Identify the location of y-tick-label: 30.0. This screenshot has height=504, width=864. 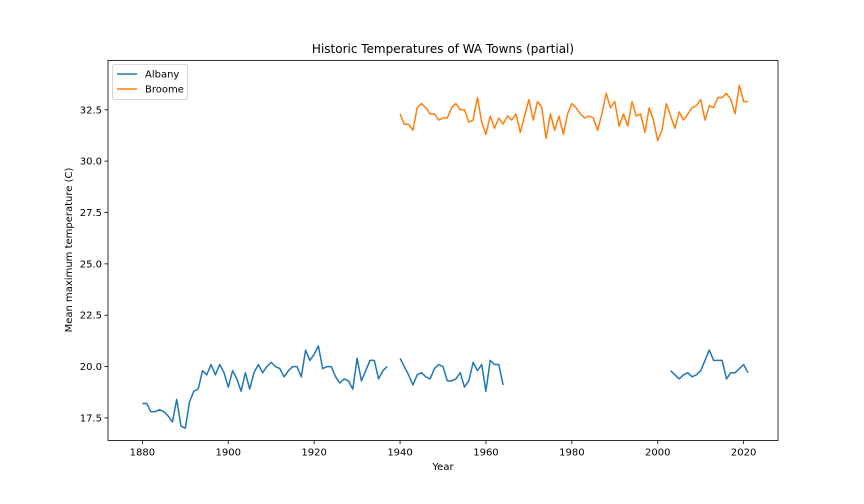
(91, 162).